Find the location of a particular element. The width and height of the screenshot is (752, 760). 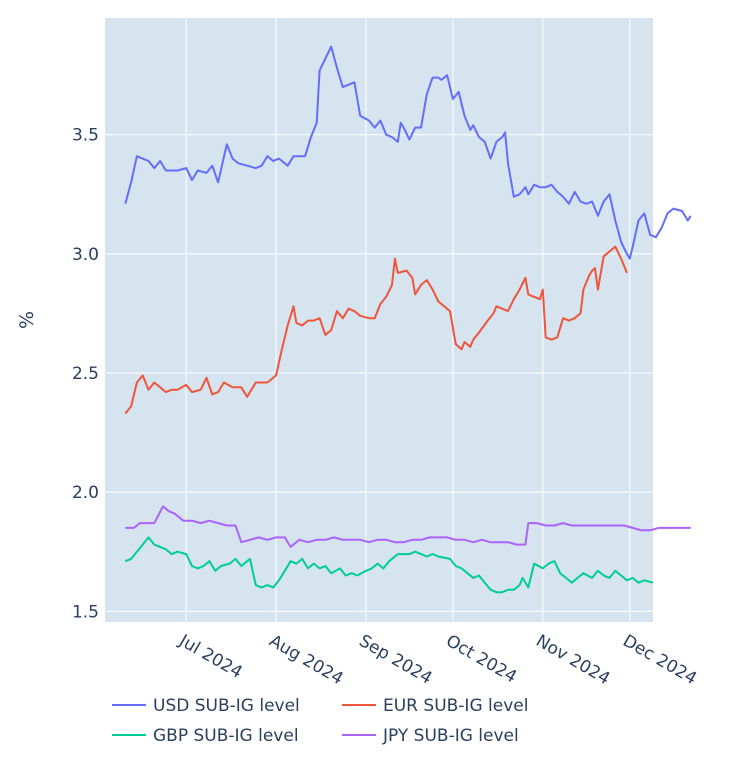

legend-label: GBP SUB-IG level is located at coordinates (226, 736).